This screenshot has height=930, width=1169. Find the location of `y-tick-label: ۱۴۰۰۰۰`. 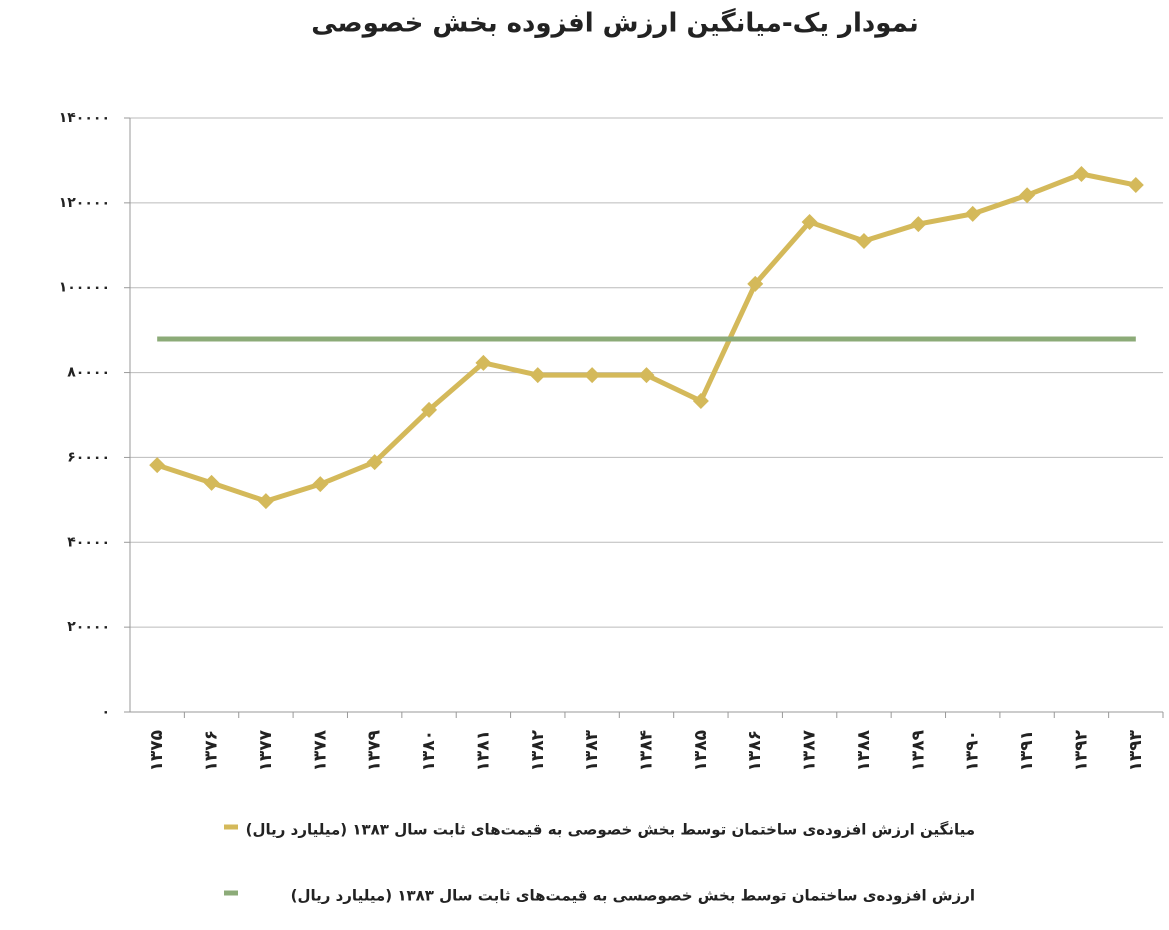

y-tick-label: ۱۴۰۰۰۰ is located at coordinates (84, 118).